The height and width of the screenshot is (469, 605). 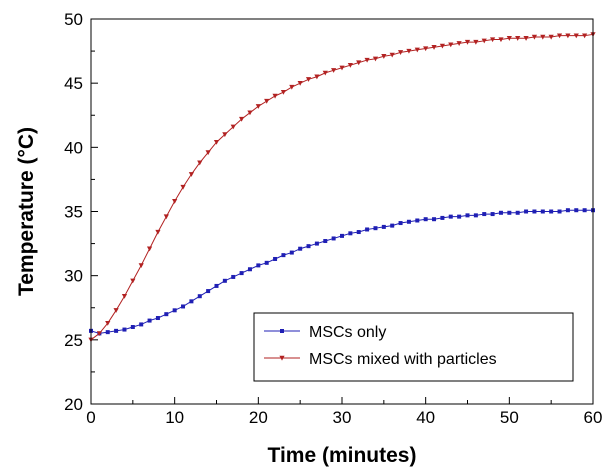 I want to click on y-tick-label: 40, so click(x=73, y=147).